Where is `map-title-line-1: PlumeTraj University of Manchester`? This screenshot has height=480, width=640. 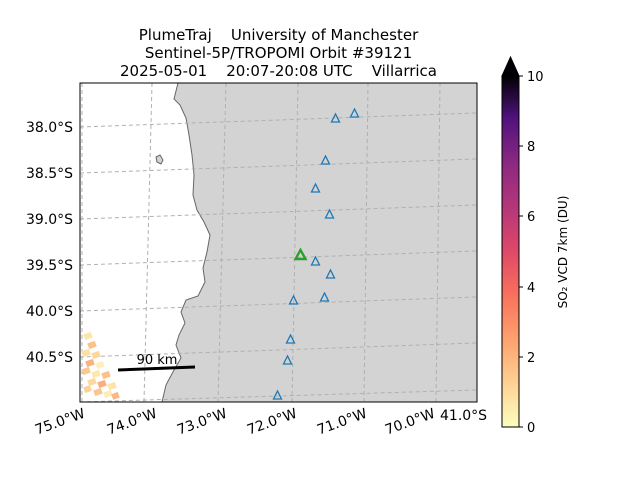
map-title-line-1: PlumeTraj University of Manchester is located at coordinates (278, 35).